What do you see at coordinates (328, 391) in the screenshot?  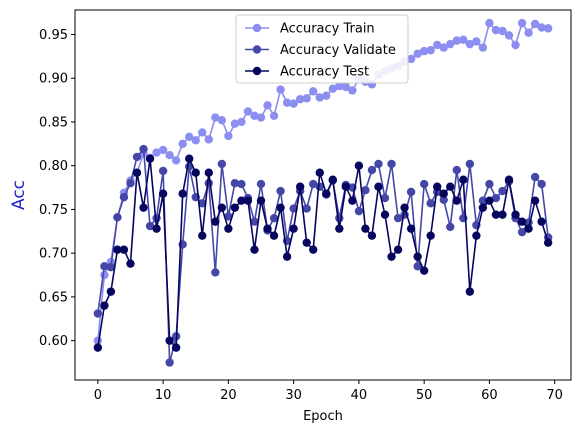 I see `x-axis: 0 10 20 30 40 50 60 70` at bounding box center [328, 391].